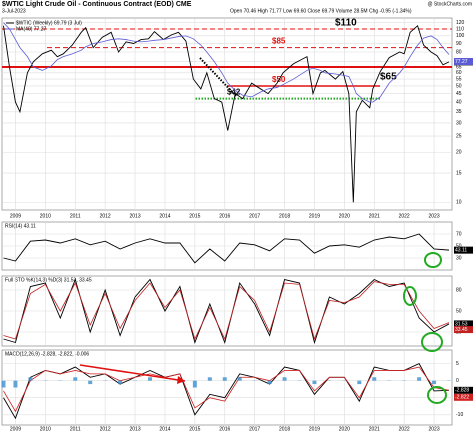 The height and width of the screenshot is (433, 474). I want to click on y-tick-label: -10, so click(459, 415).